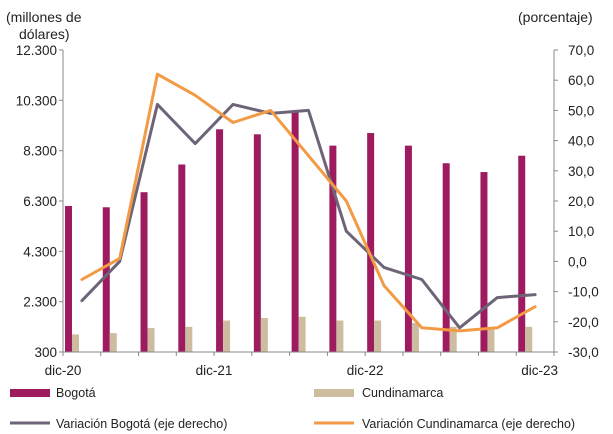  I want to click on right-axis-unit: (porcentaje), so click(555, 17).